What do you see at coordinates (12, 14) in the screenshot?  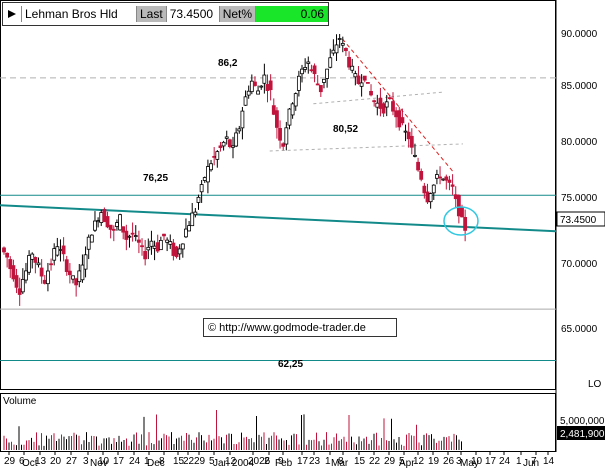 I see `expand-arrow-icon` at bounding box center [12, 14].